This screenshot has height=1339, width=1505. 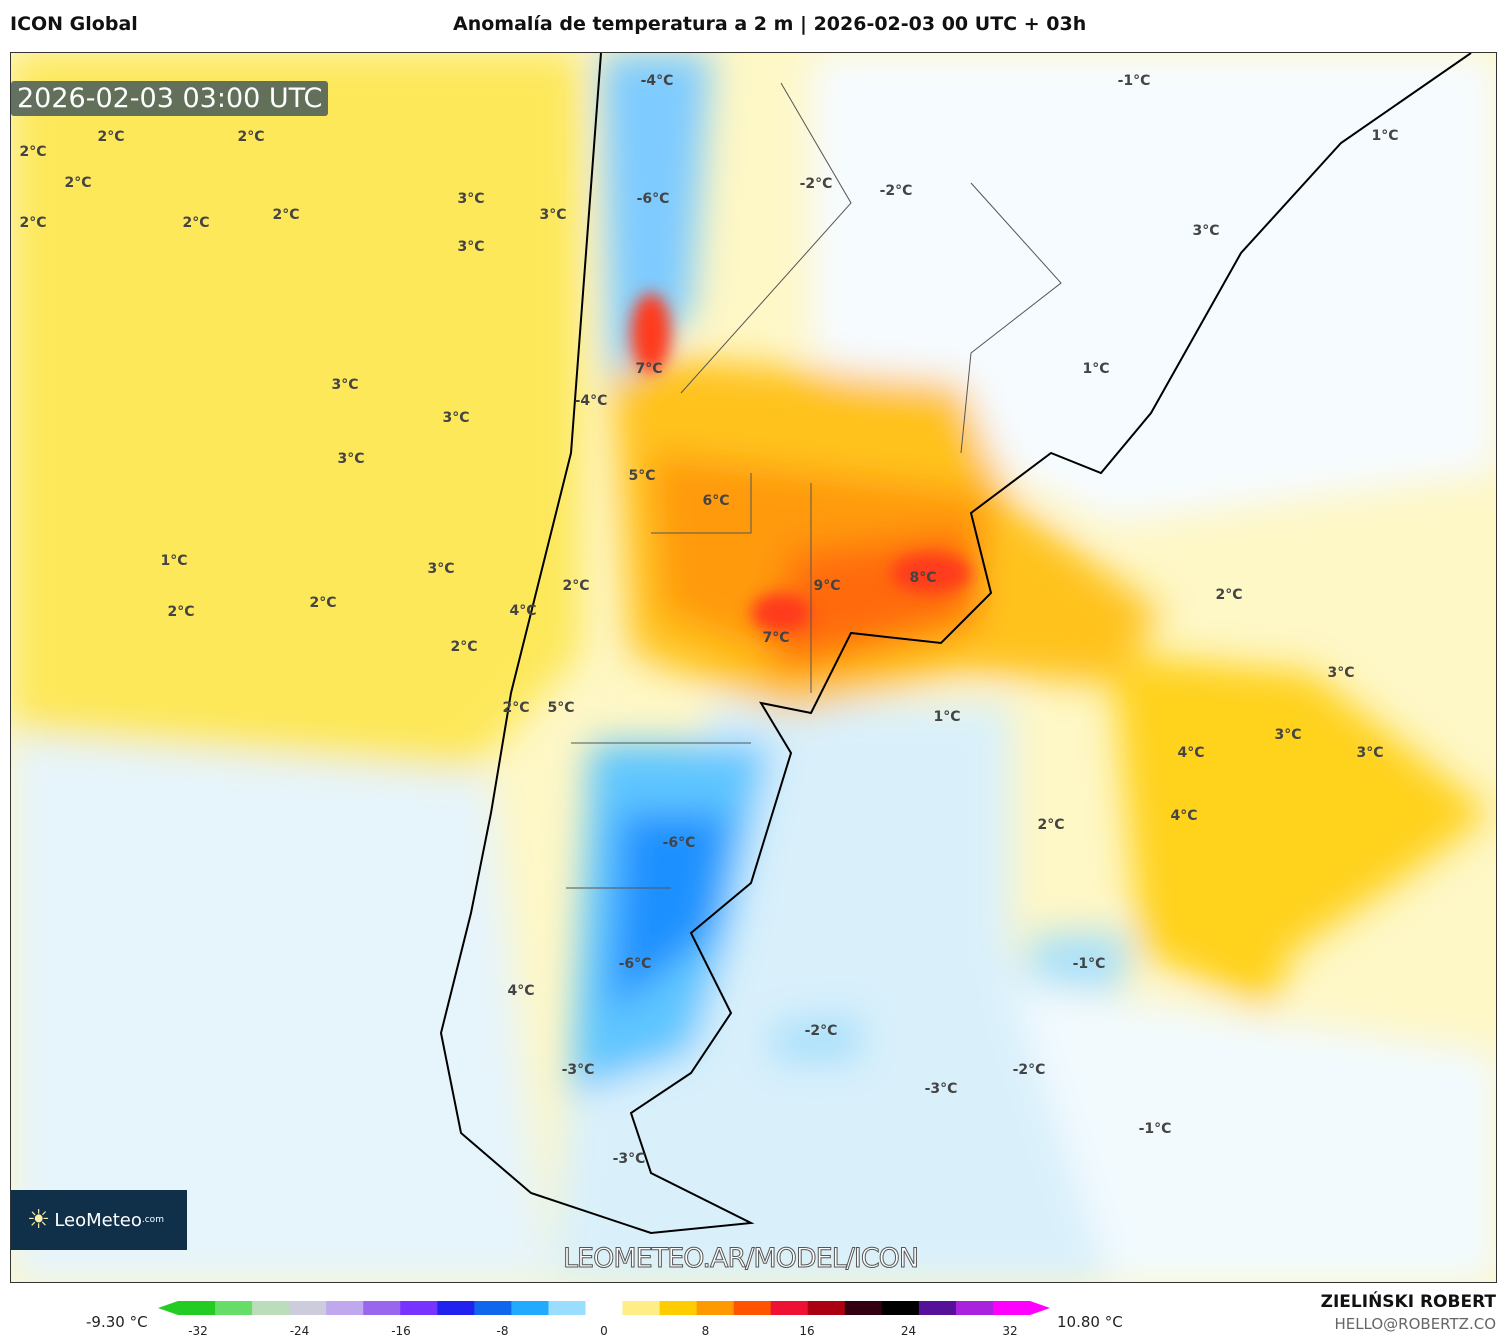 I want to click on colorbar-tick: -16, so click(x=401, y=1331).